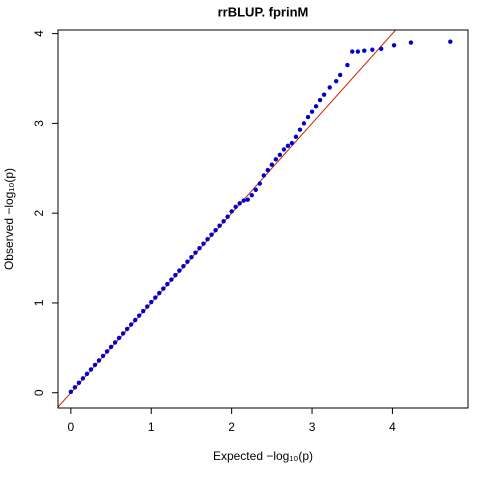  Describe the element at coordinates (71, 427) in the screenshot. I see `x-tick-label: 0` at that location.